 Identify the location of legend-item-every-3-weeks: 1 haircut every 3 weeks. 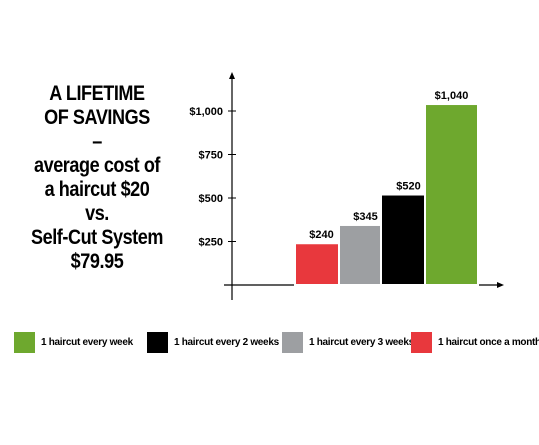
(348, 342).